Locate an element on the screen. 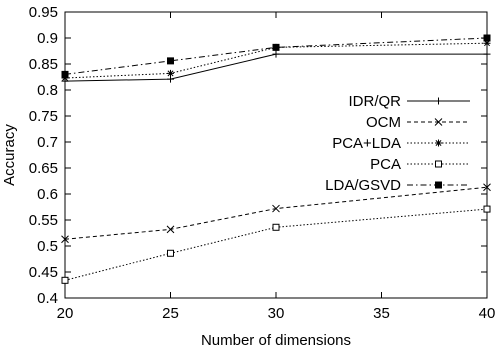 The width and height of the screenshot is (501, 359). y-tick-label: 0.85 is located at coordinates (43, 64).